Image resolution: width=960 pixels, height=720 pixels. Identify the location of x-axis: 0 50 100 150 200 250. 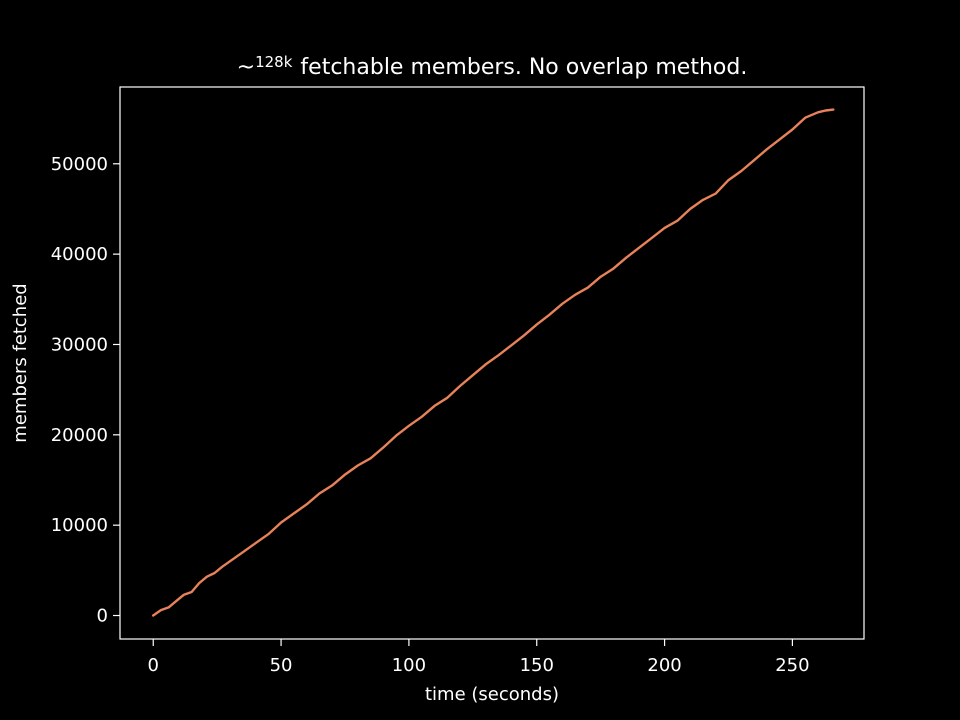
(479, 657).